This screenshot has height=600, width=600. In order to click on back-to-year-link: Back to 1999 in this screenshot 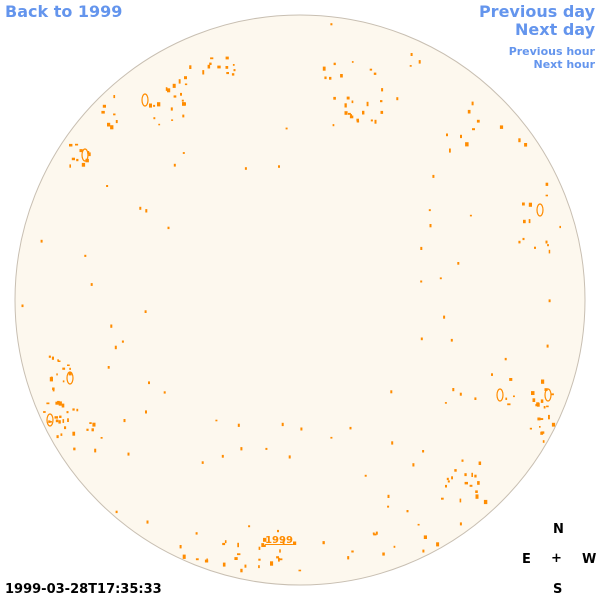, I will do `click(64, 11)`.